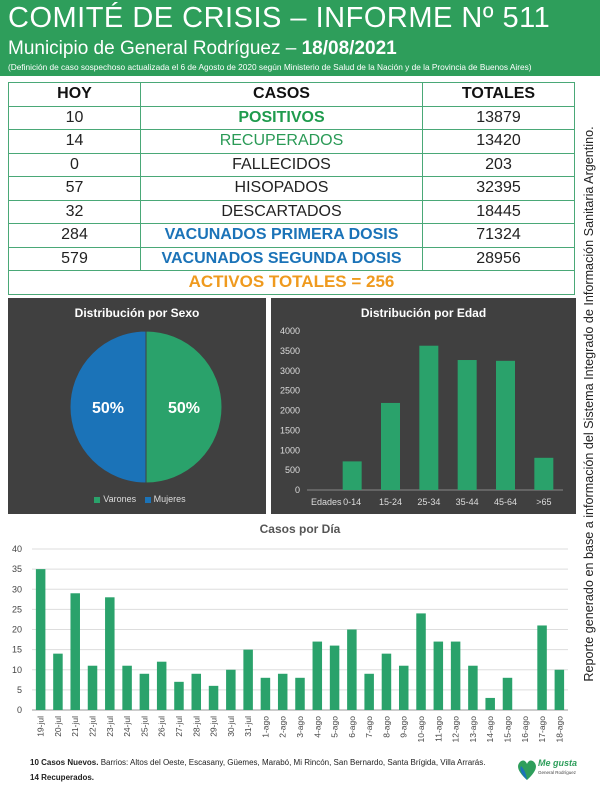  I want to click on municipality-logo: Me gusta General Rodríguez, so click(551, 771).